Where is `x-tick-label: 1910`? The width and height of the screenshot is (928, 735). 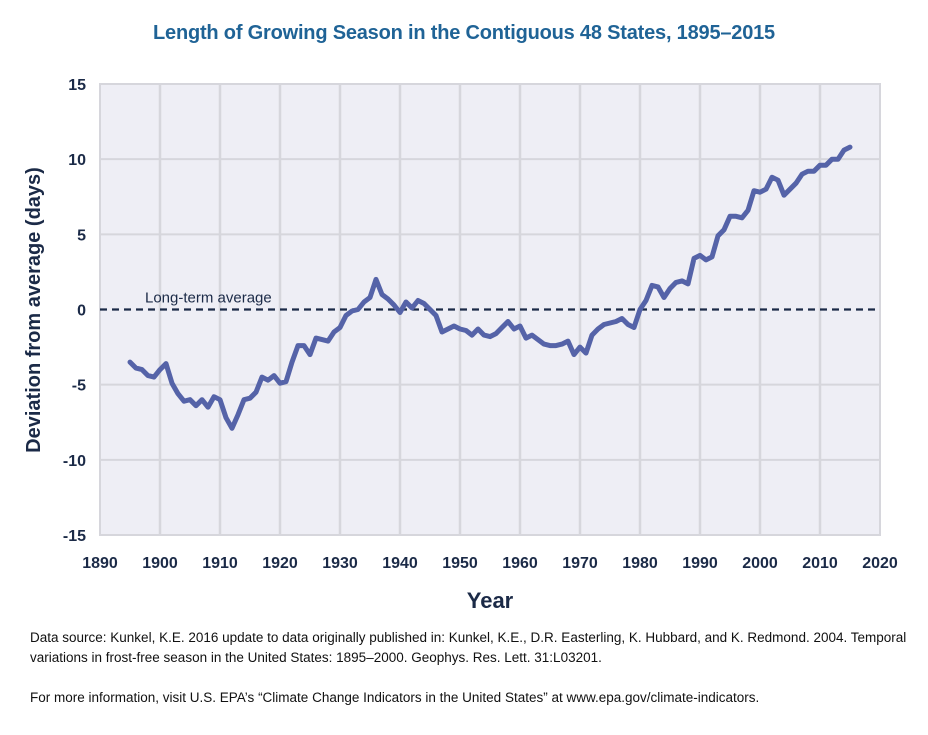
x-tick-label: 1910 is located at coordinates (220, 563).